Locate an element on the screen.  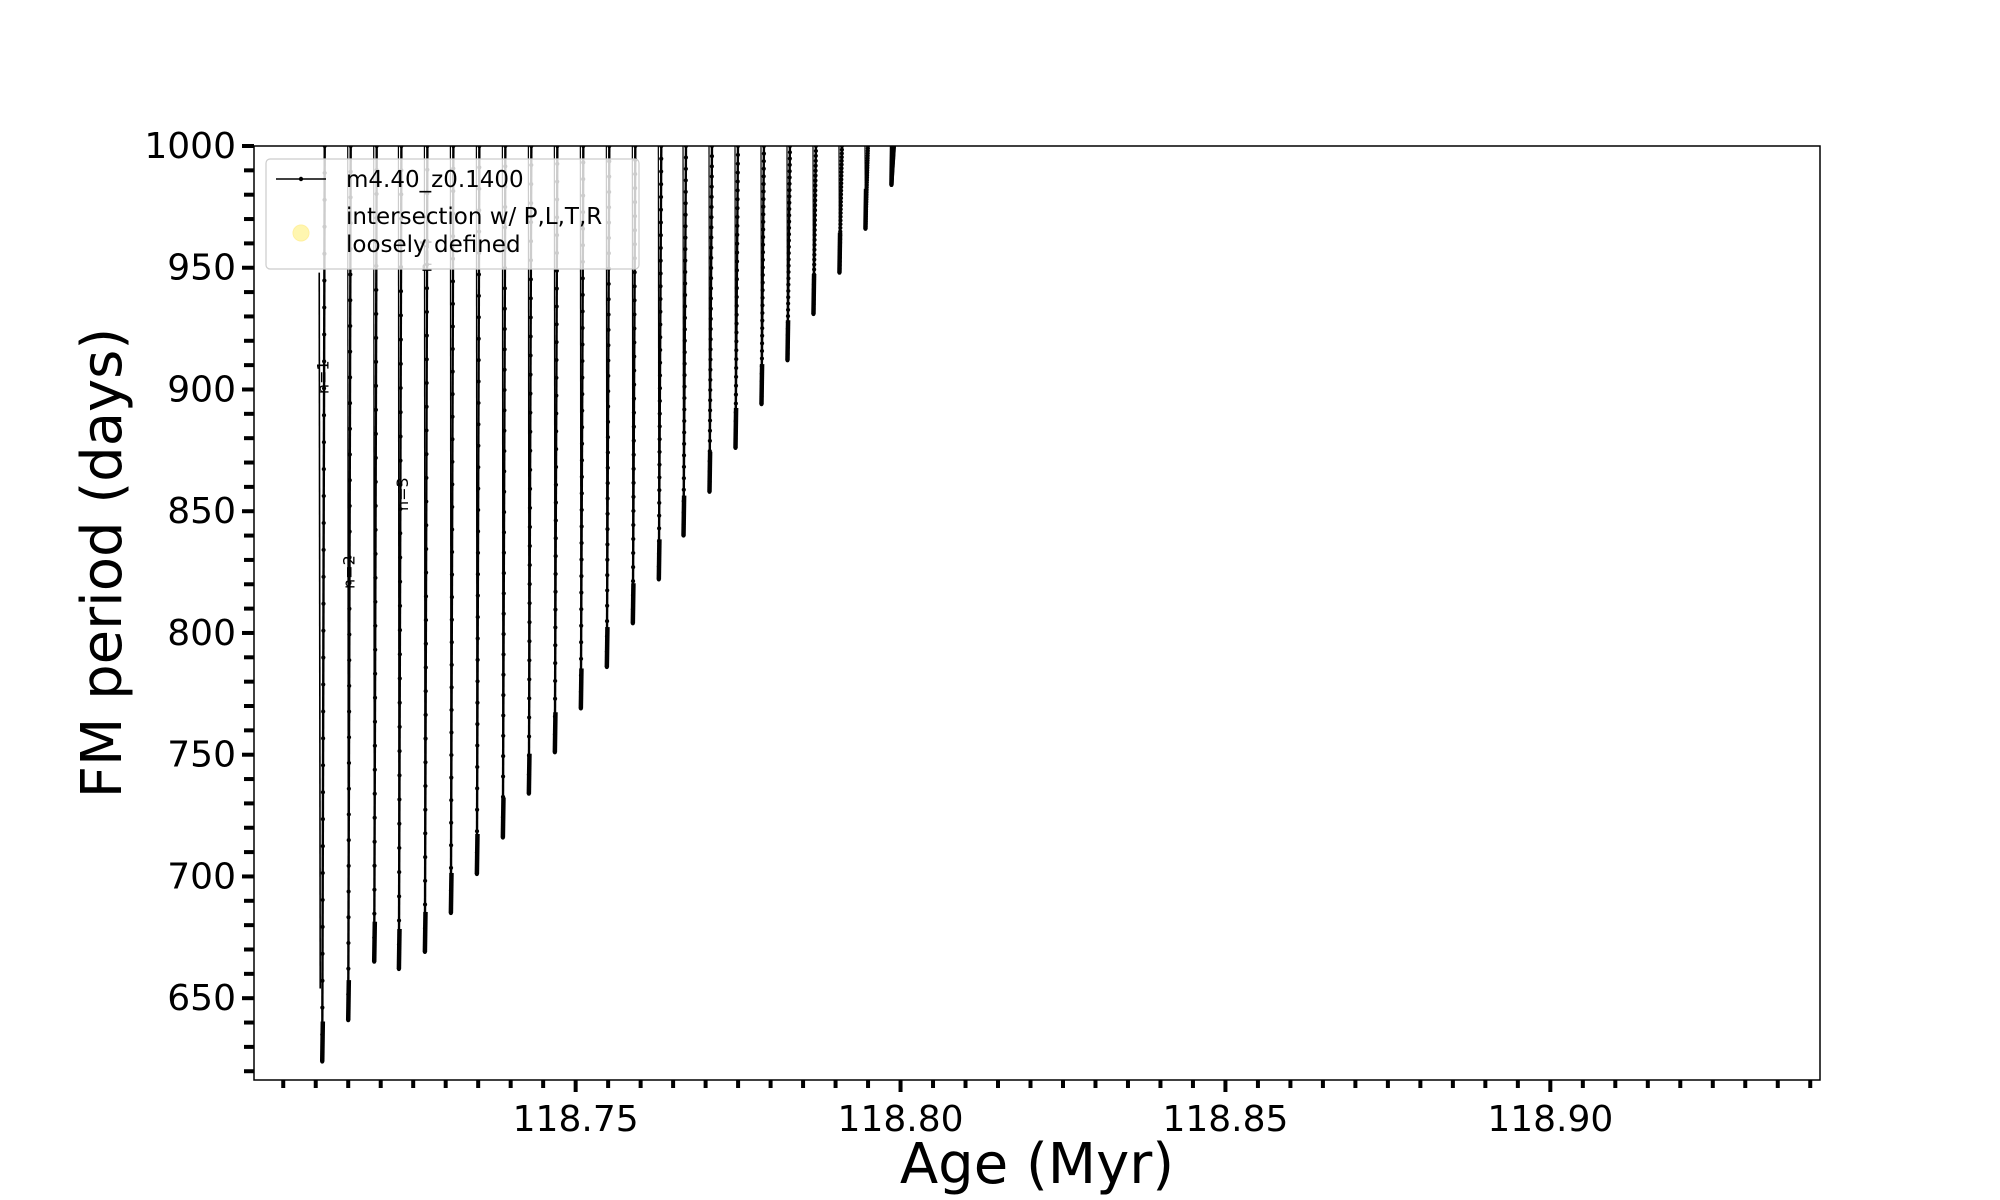
x-tick-label: 118.90 is located at coordinates (1550, 1119).